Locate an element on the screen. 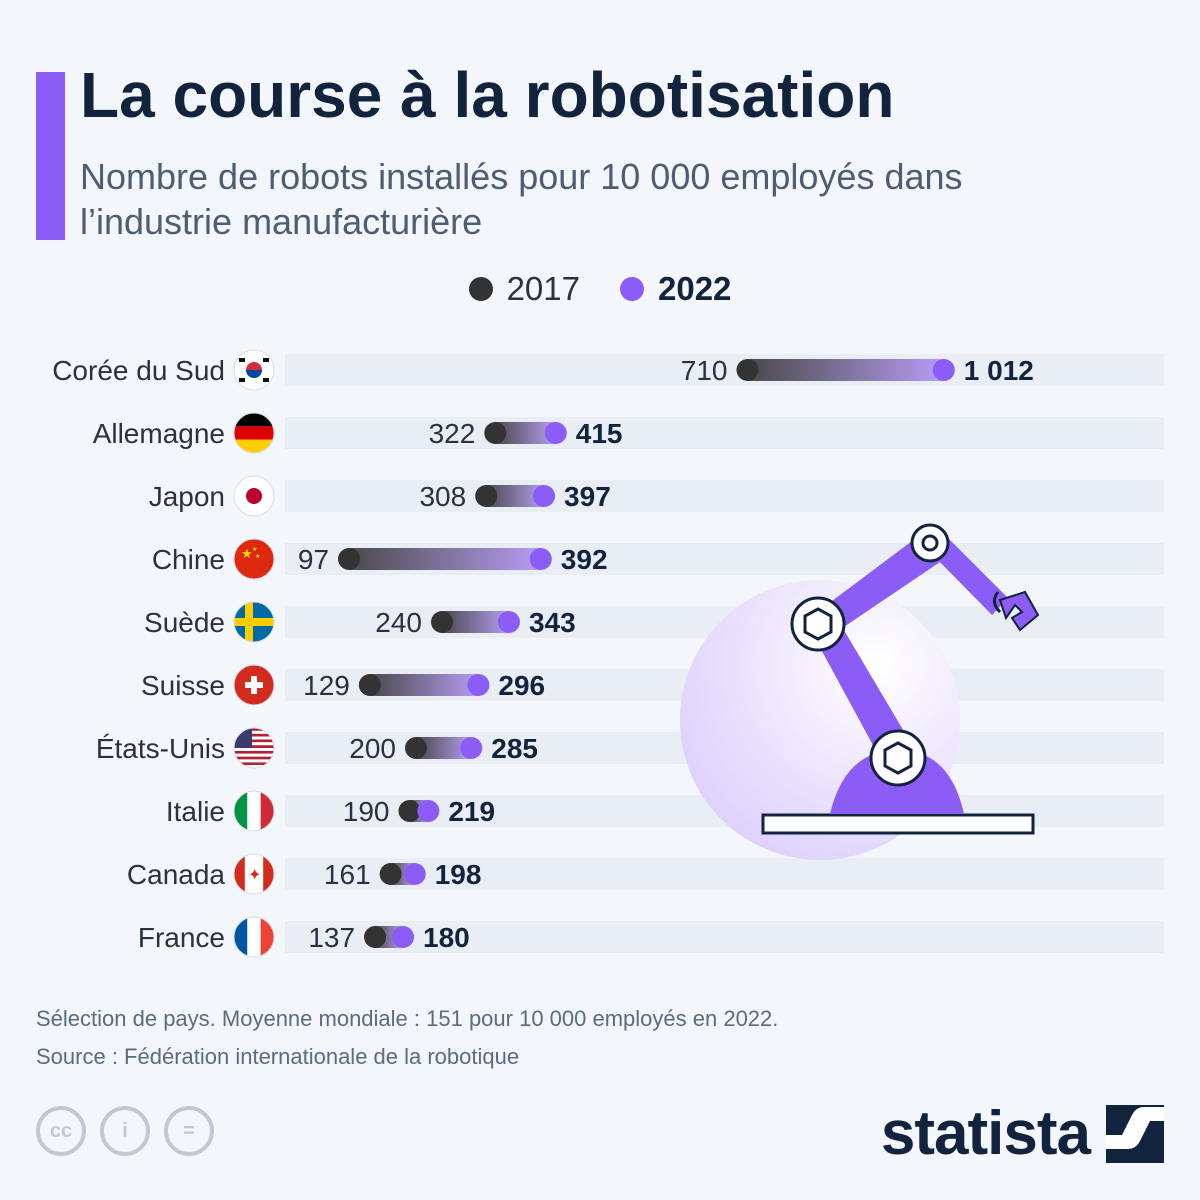 This screenshot has width=1200, height=1200. statista-mark-icon is located at coordinates (1135, 1133).